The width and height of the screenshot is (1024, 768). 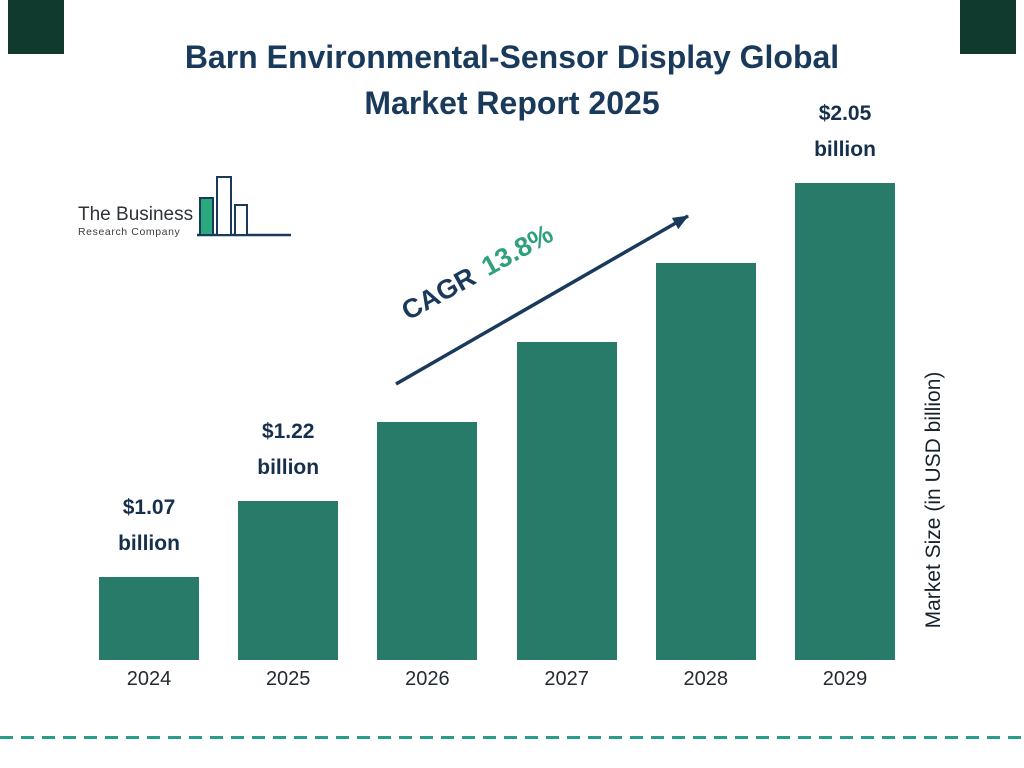 I want to click on logo-text: The Business Research Company, so click(x=135, y=222).